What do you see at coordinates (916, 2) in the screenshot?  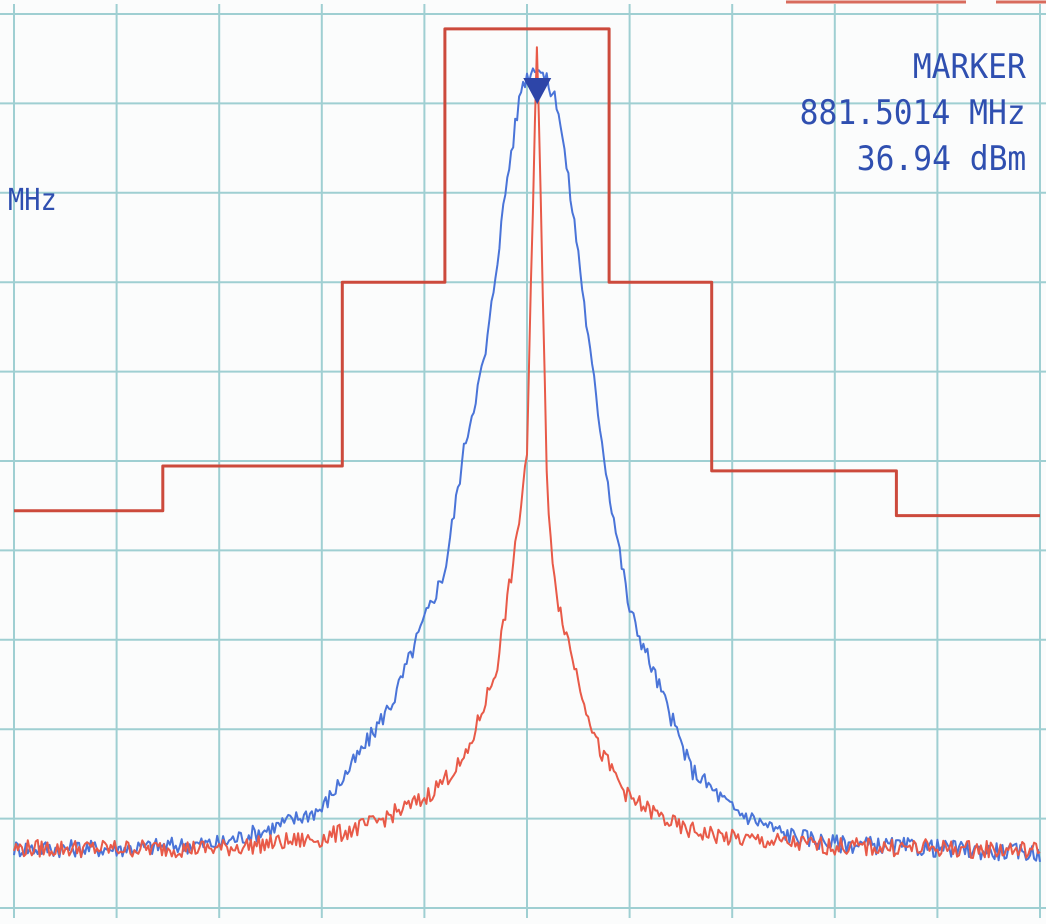 I see `top-corner-trace-fragment` at bounding box center [916, 2].